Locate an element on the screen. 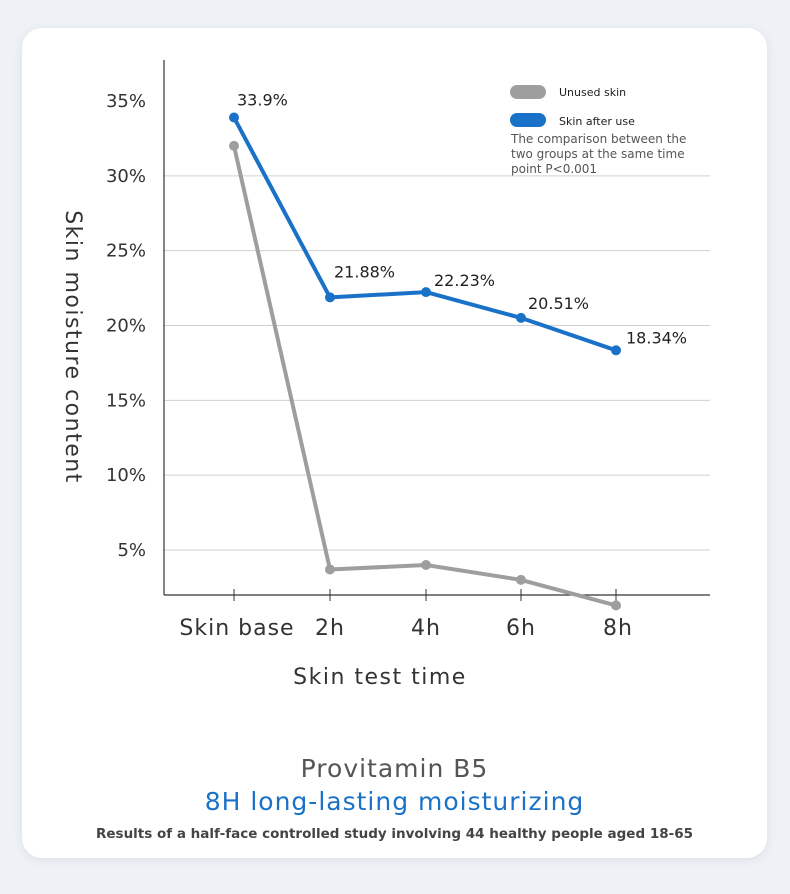 The width and height of the screenshot is (790, 894). y-tick-label: 30% is located at coordinates (126, 176).